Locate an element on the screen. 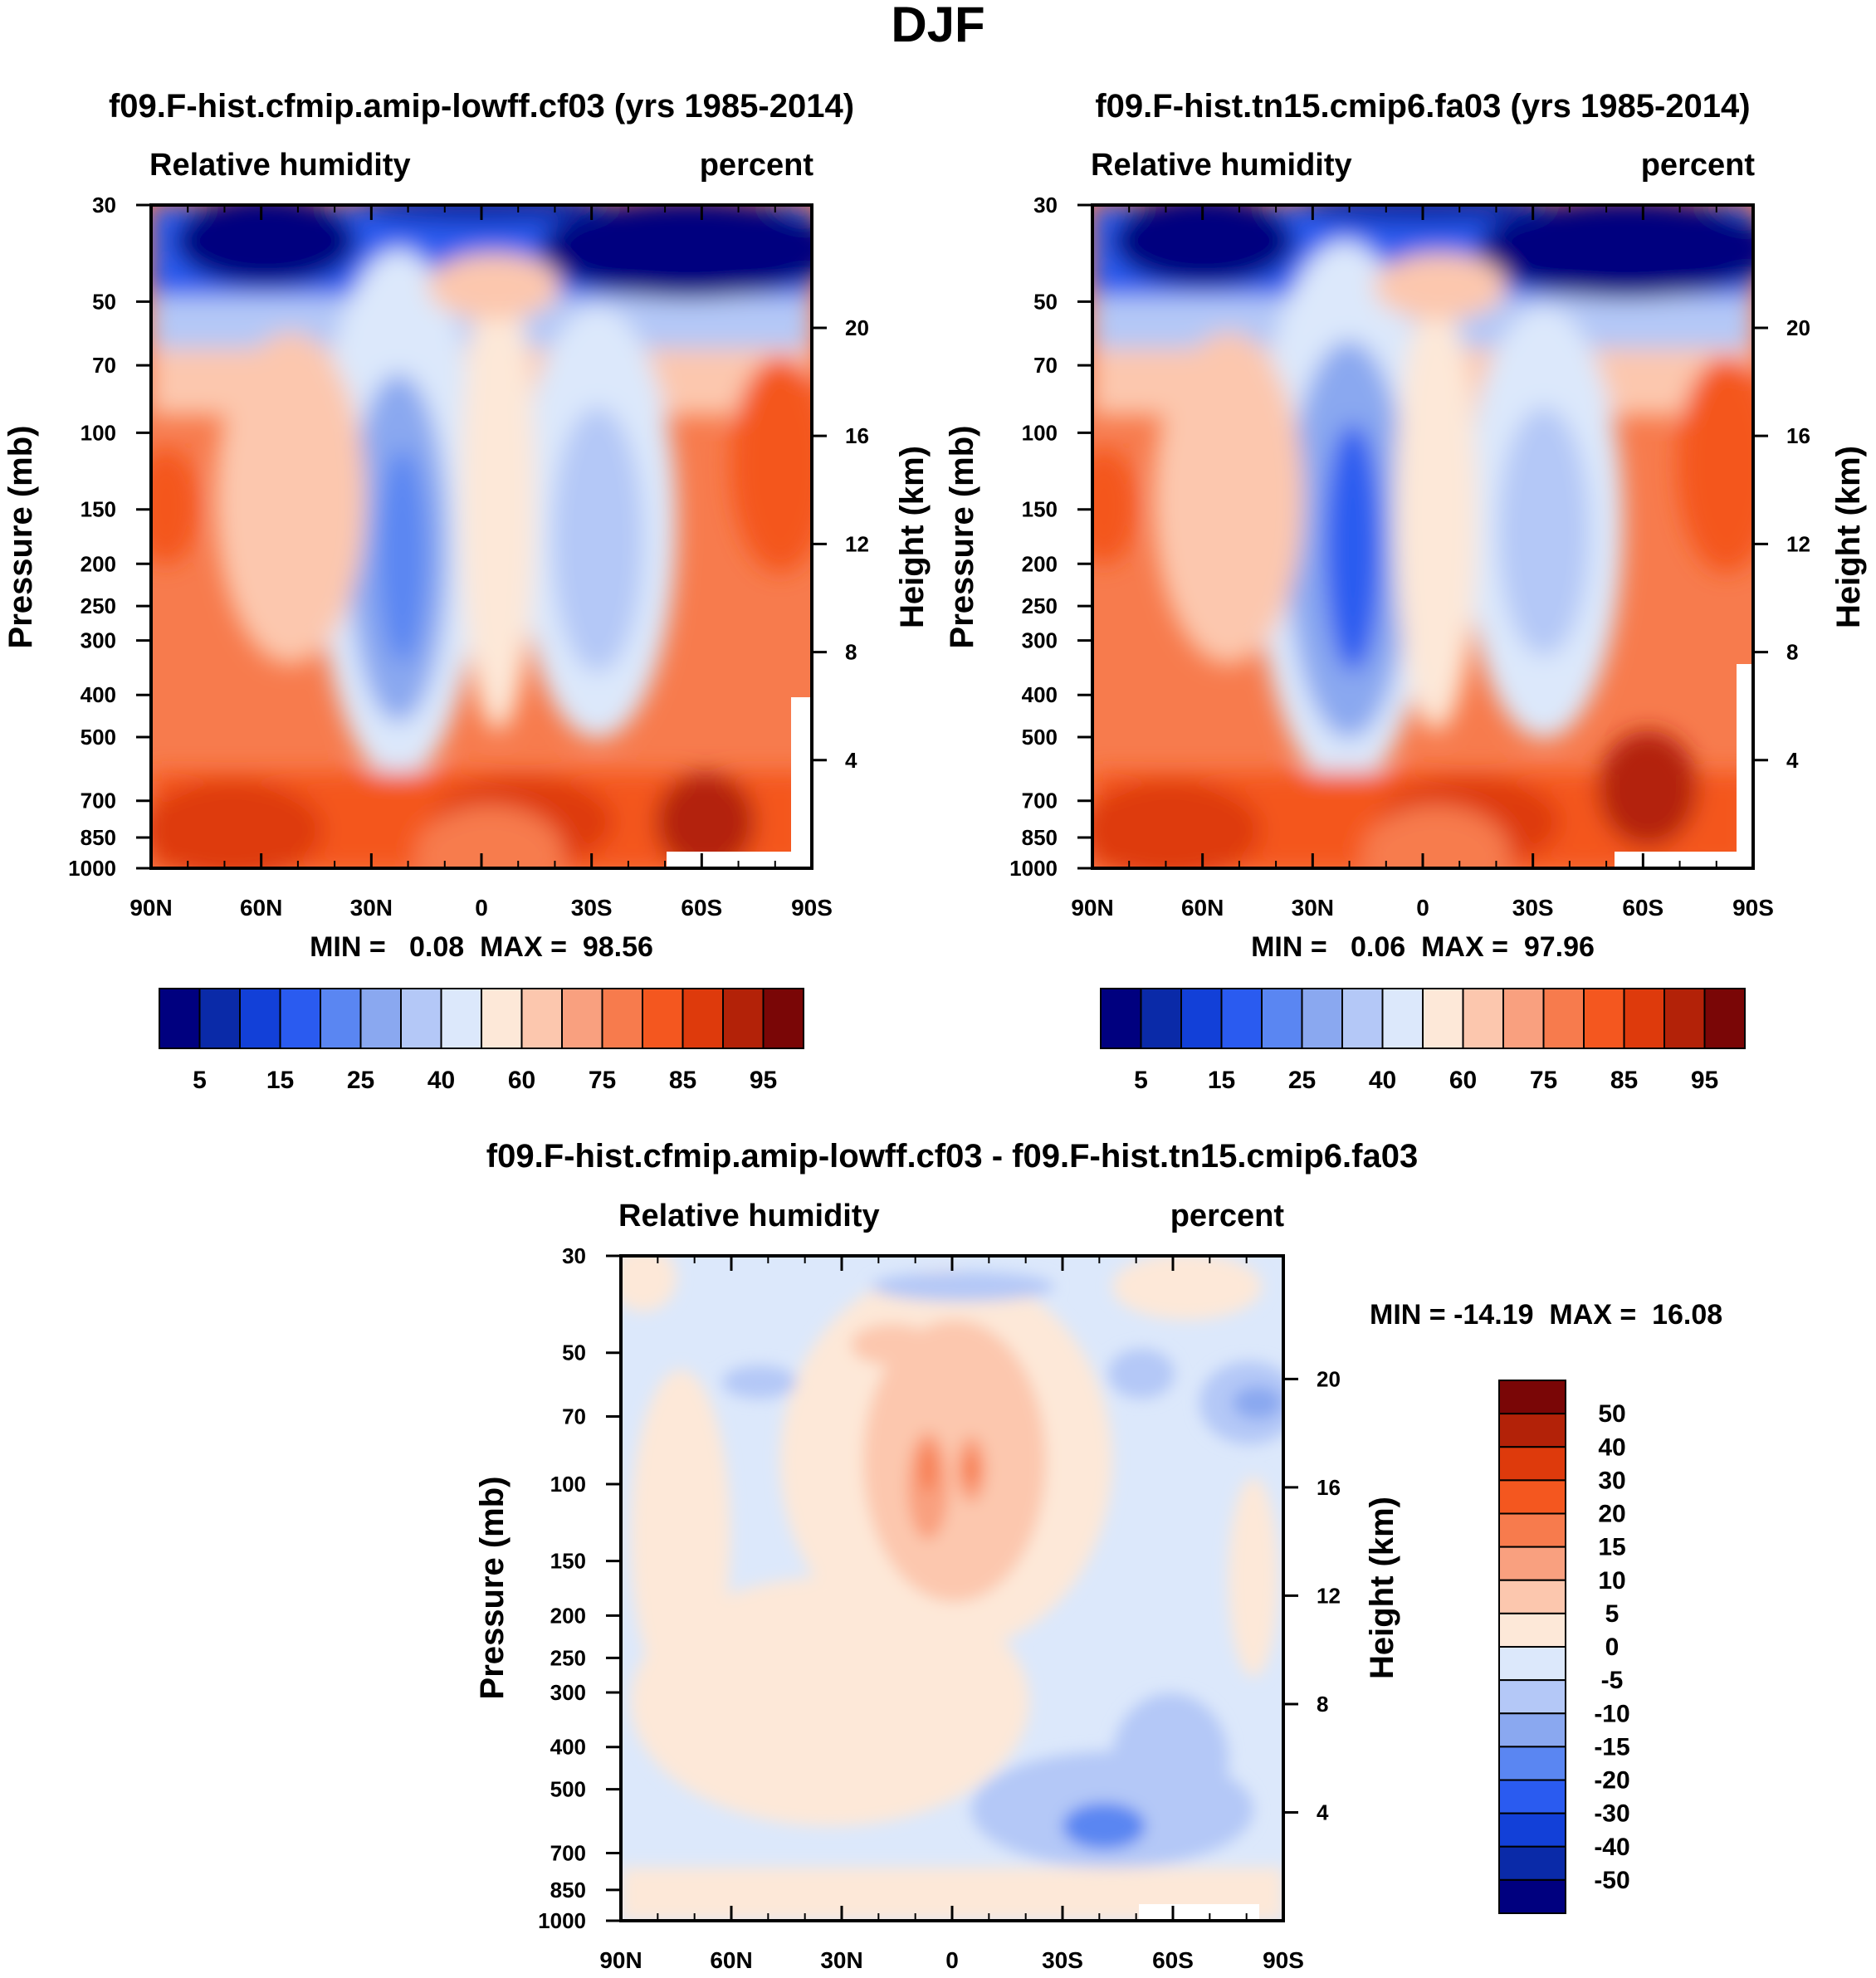 This screenshot has height=1978, width=1876. panel-b-ytick-label: 50 is located at coordinates (1045, 302).